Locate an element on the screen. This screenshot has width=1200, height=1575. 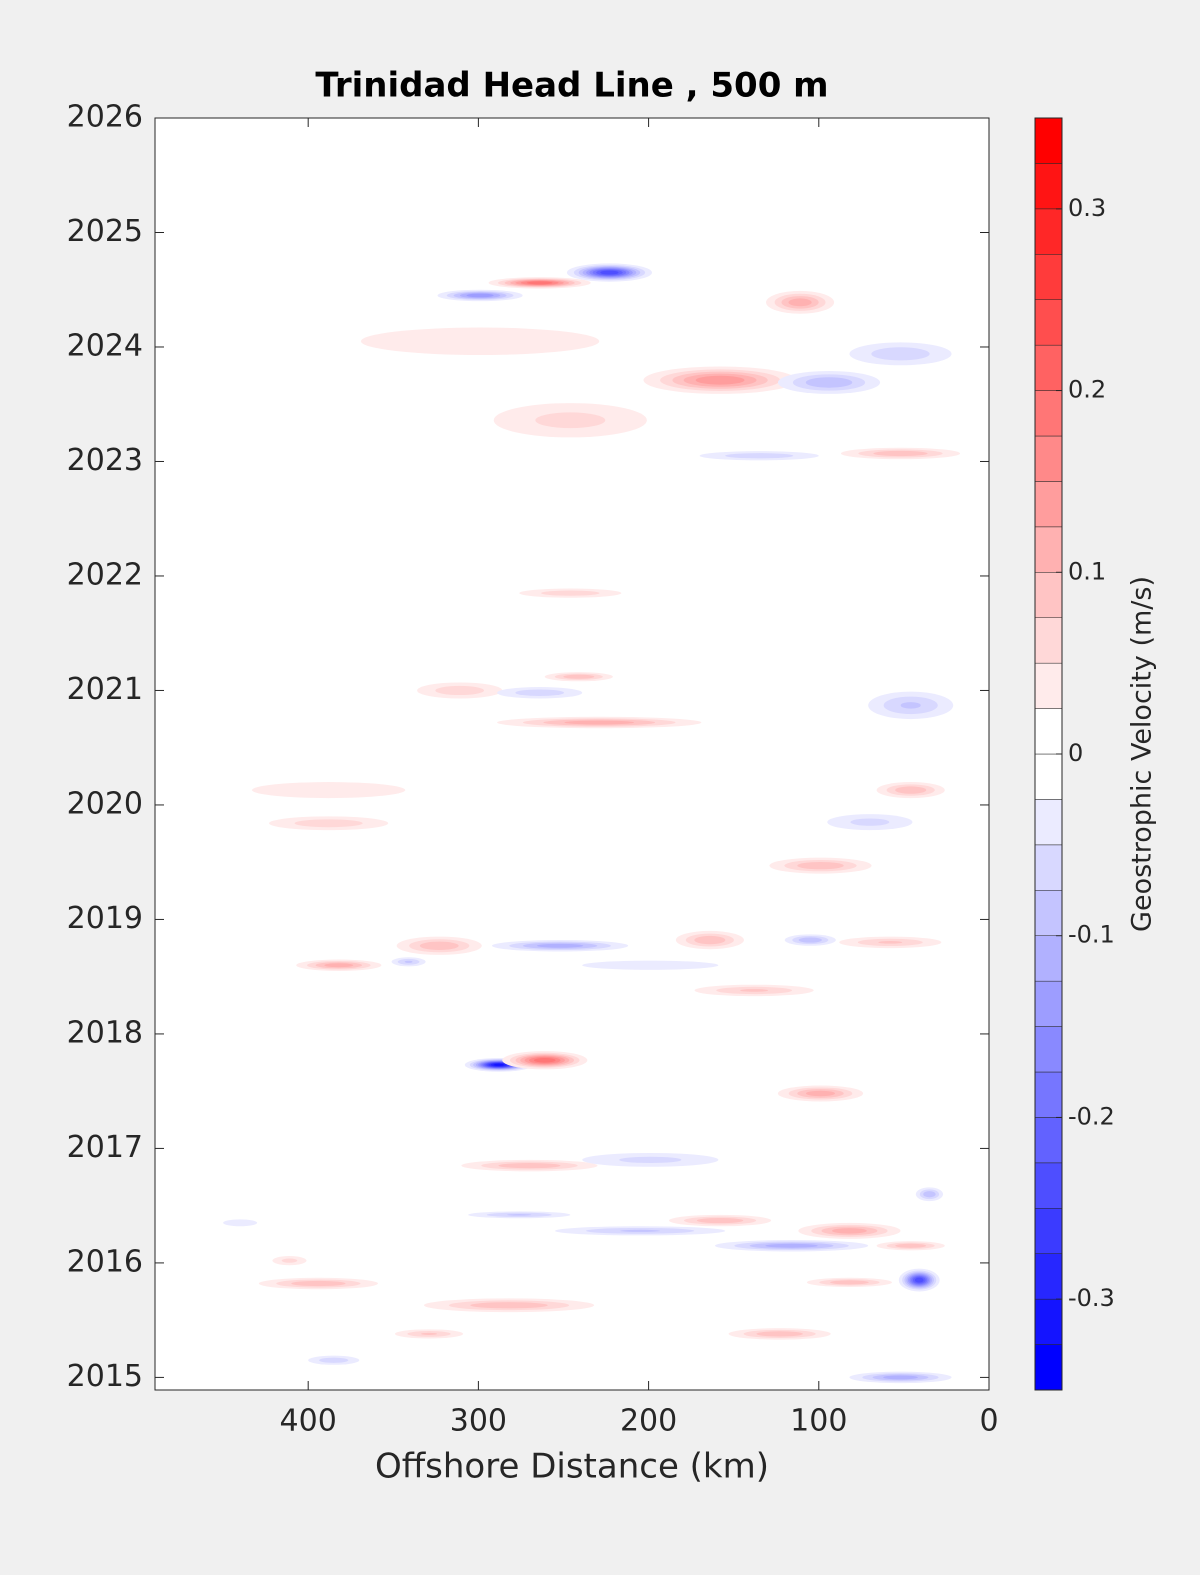
y-tick-label: 2026 is located at coordinates (105, 117).